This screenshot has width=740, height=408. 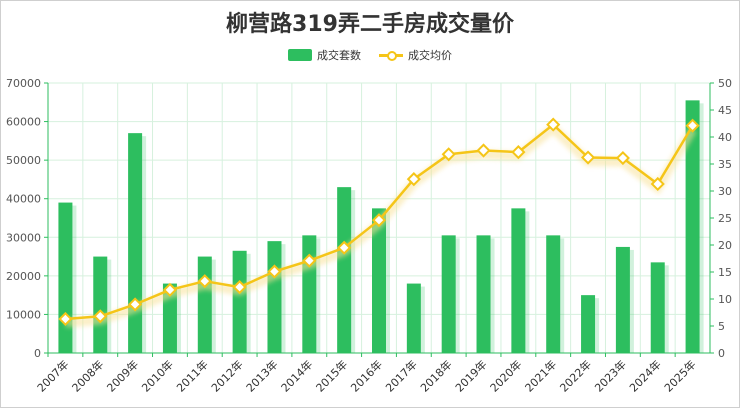 I want to click on y-axis-right-tick-label: 0, so click(x=721, y=353).